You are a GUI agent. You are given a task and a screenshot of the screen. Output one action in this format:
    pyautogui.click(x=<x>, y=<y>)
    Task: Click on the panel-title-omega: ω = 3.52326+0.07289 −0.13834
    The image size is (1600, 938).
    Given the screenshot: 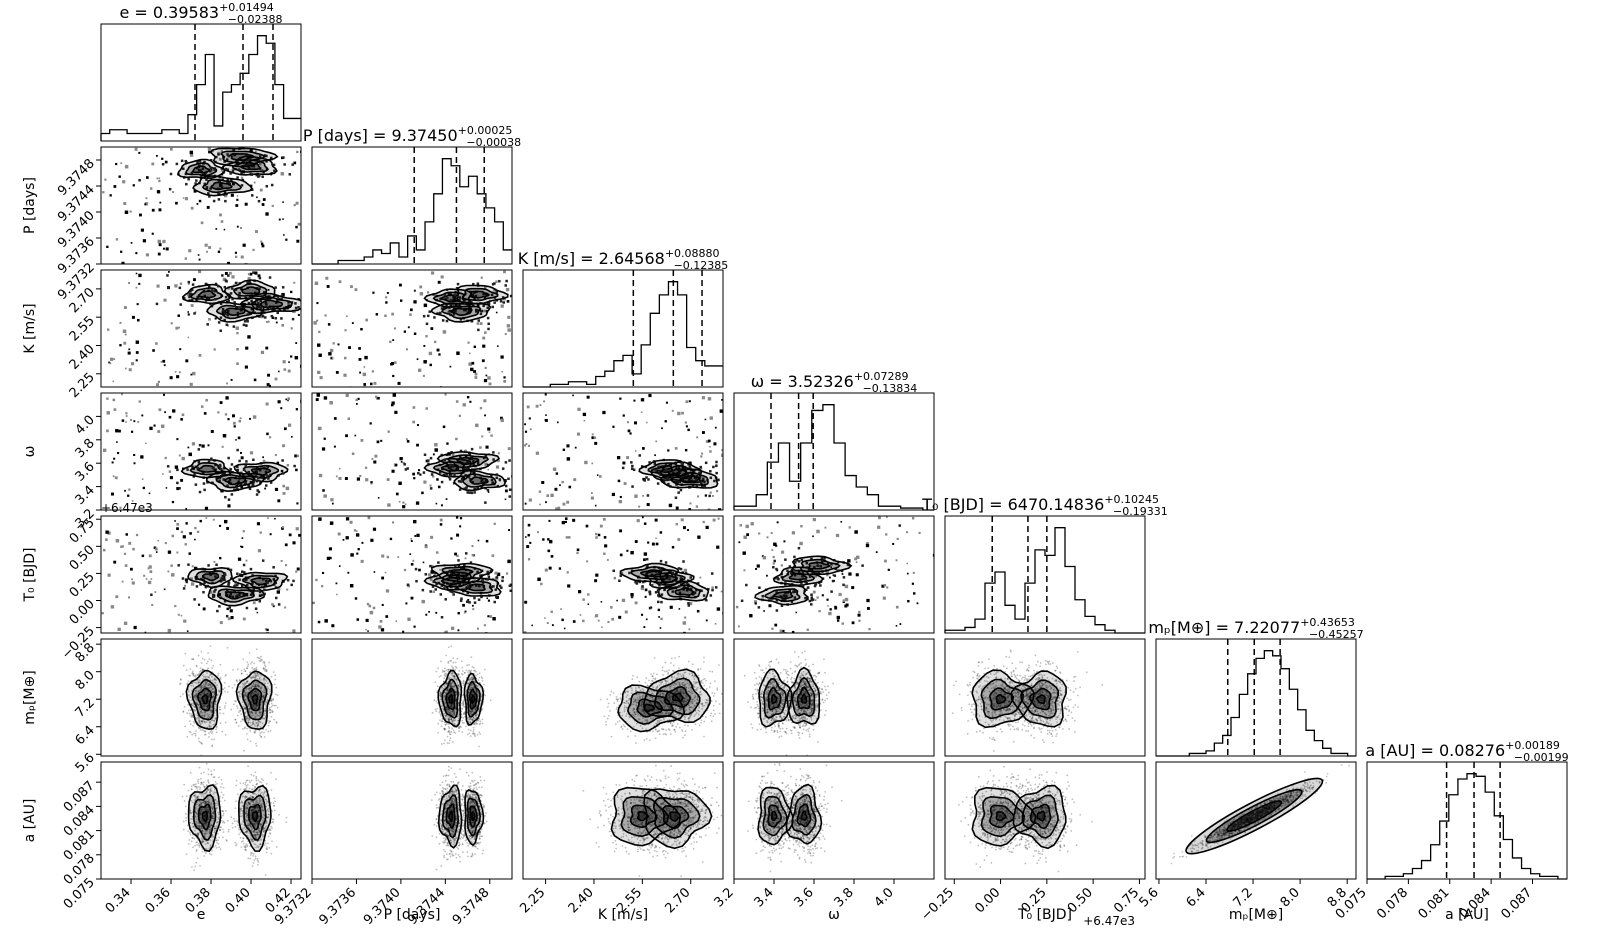 What is the action you would take?
    pyautogui.click(x=834, y=382)
    